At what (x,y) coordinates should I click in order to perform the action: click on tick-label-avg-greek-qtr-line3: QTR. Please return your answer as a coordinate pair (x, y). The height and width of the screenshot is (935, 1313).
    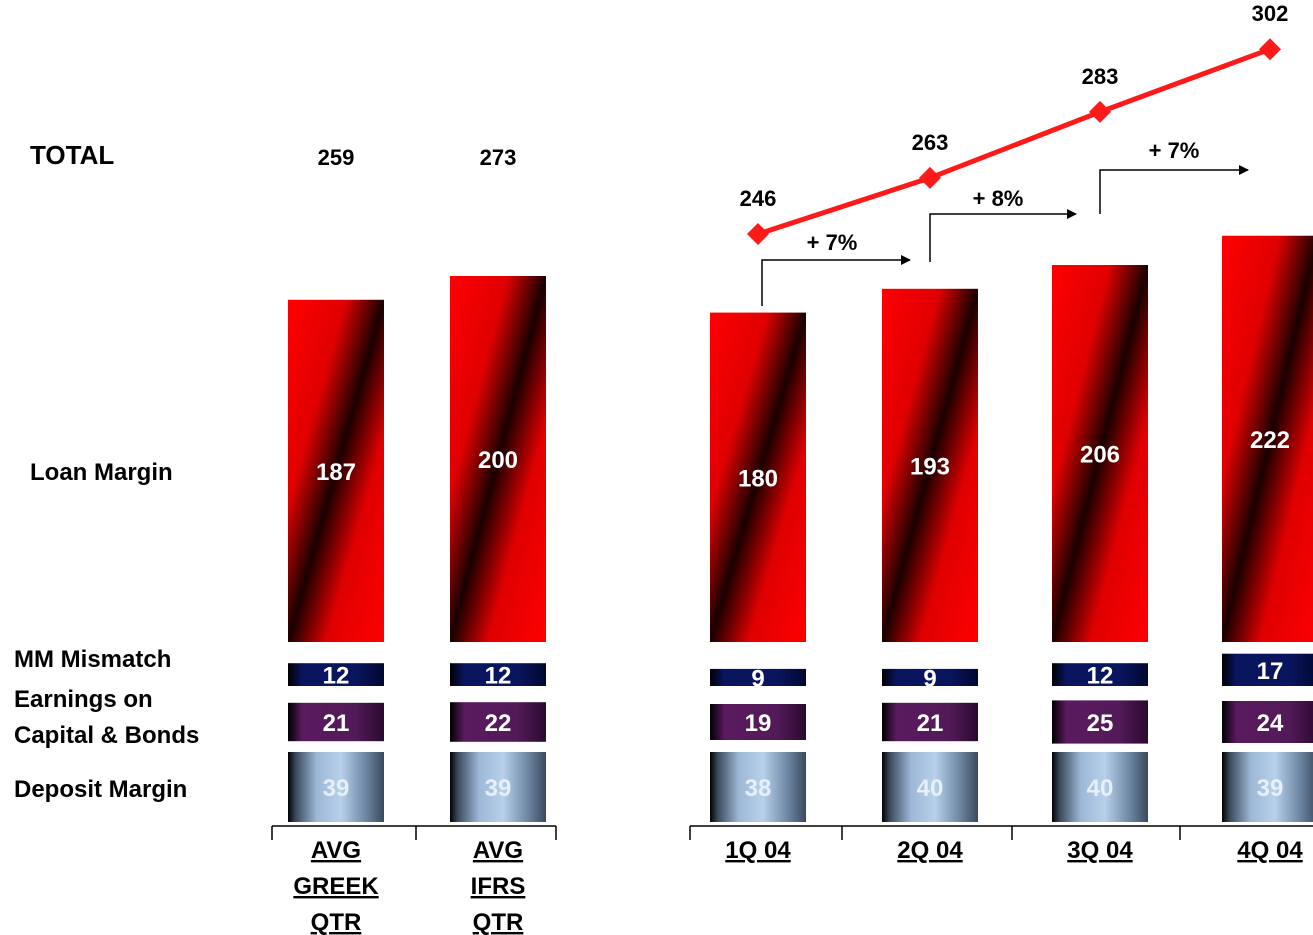
    Looking at the image, I should click on (336, 922).